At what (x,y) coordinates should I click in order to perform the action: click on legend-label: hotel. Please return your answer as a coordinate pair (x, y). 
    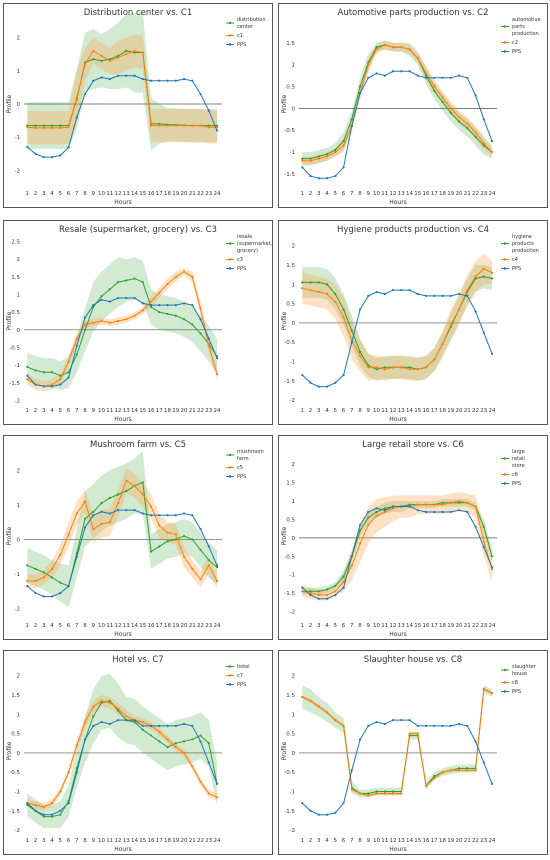
    Looking at the image, I should click on (243, 667).